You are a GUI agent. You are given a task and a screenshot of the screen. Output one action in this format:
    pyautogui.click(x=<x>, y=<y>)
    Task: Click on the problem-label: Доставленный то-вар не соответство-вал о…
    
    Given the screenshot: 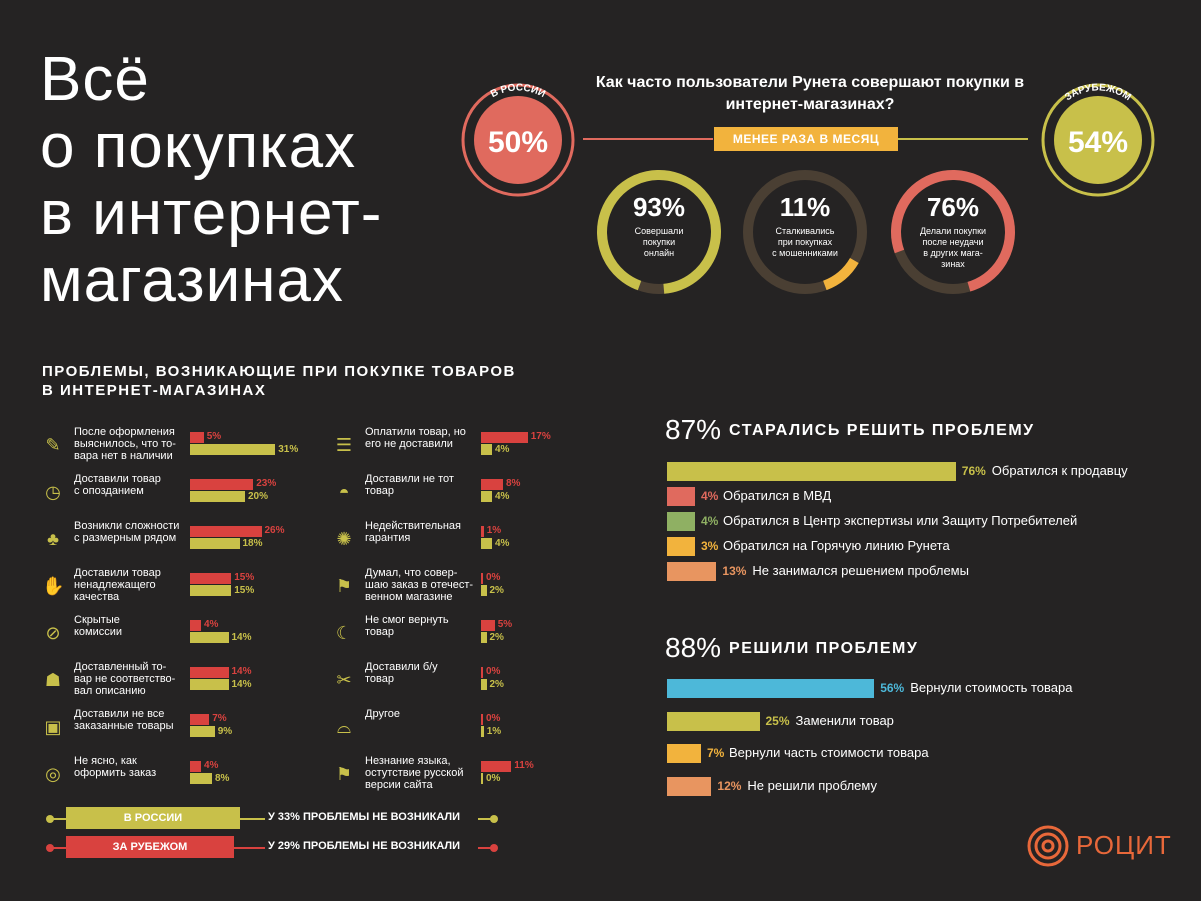 What is the action you would take?
    pyautogui.click(x=125, y=679)
    